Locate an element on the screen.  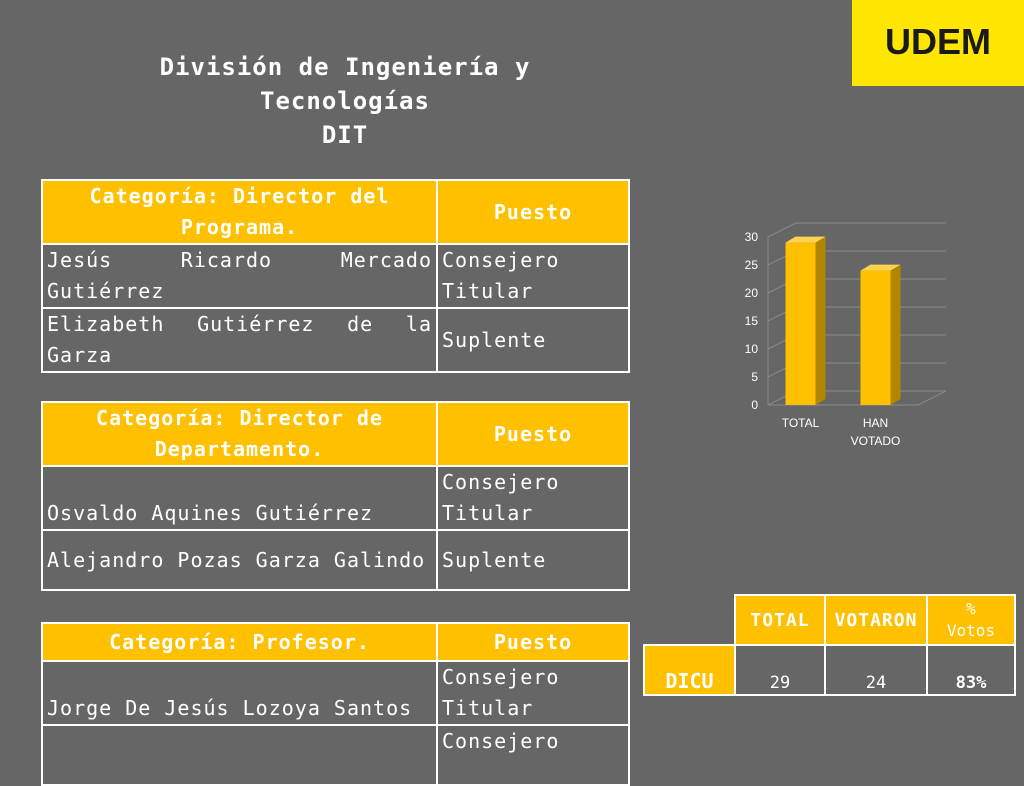
title-line-3: DIT is located at coordinates (345, 135).